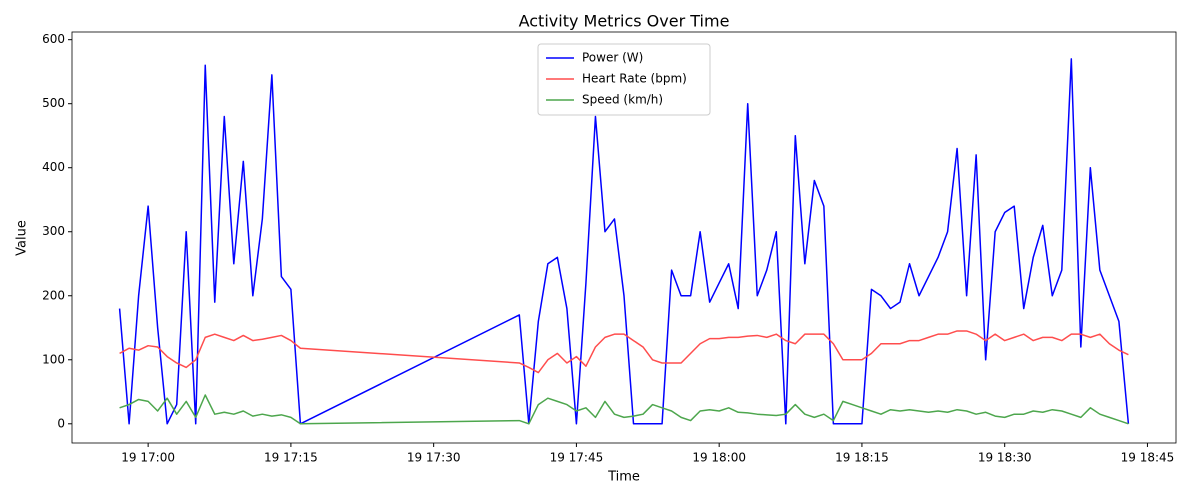 This screenshot has width=1200, height=504. I want to click on x-tick-label: 19 18:45, so click(1148, 458).